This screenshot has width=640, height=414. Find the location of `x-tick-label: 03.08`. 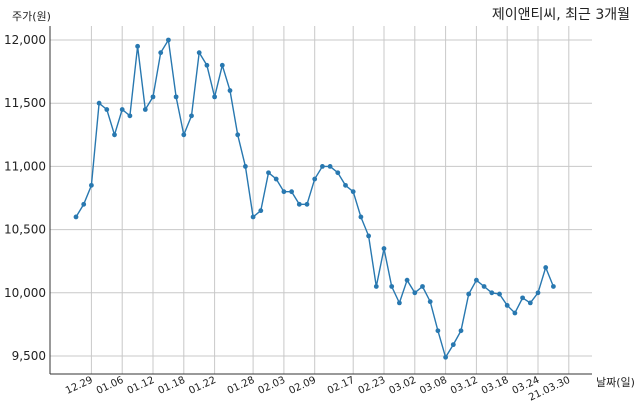

x-tick-label: 03.08 is located at coordinates (433, 386).